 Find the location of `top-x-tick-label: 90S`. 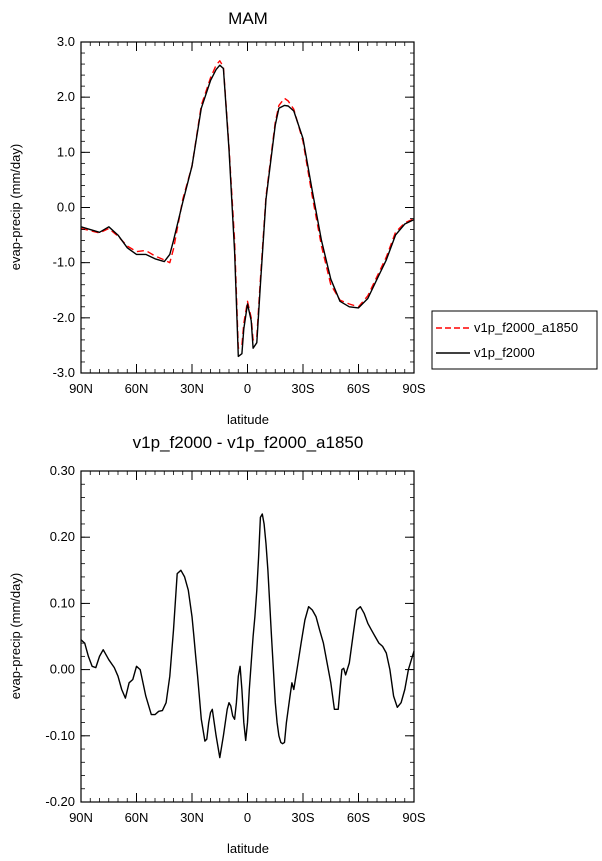

top-x-tick-label: 90S is located at coordinates (413, 388).